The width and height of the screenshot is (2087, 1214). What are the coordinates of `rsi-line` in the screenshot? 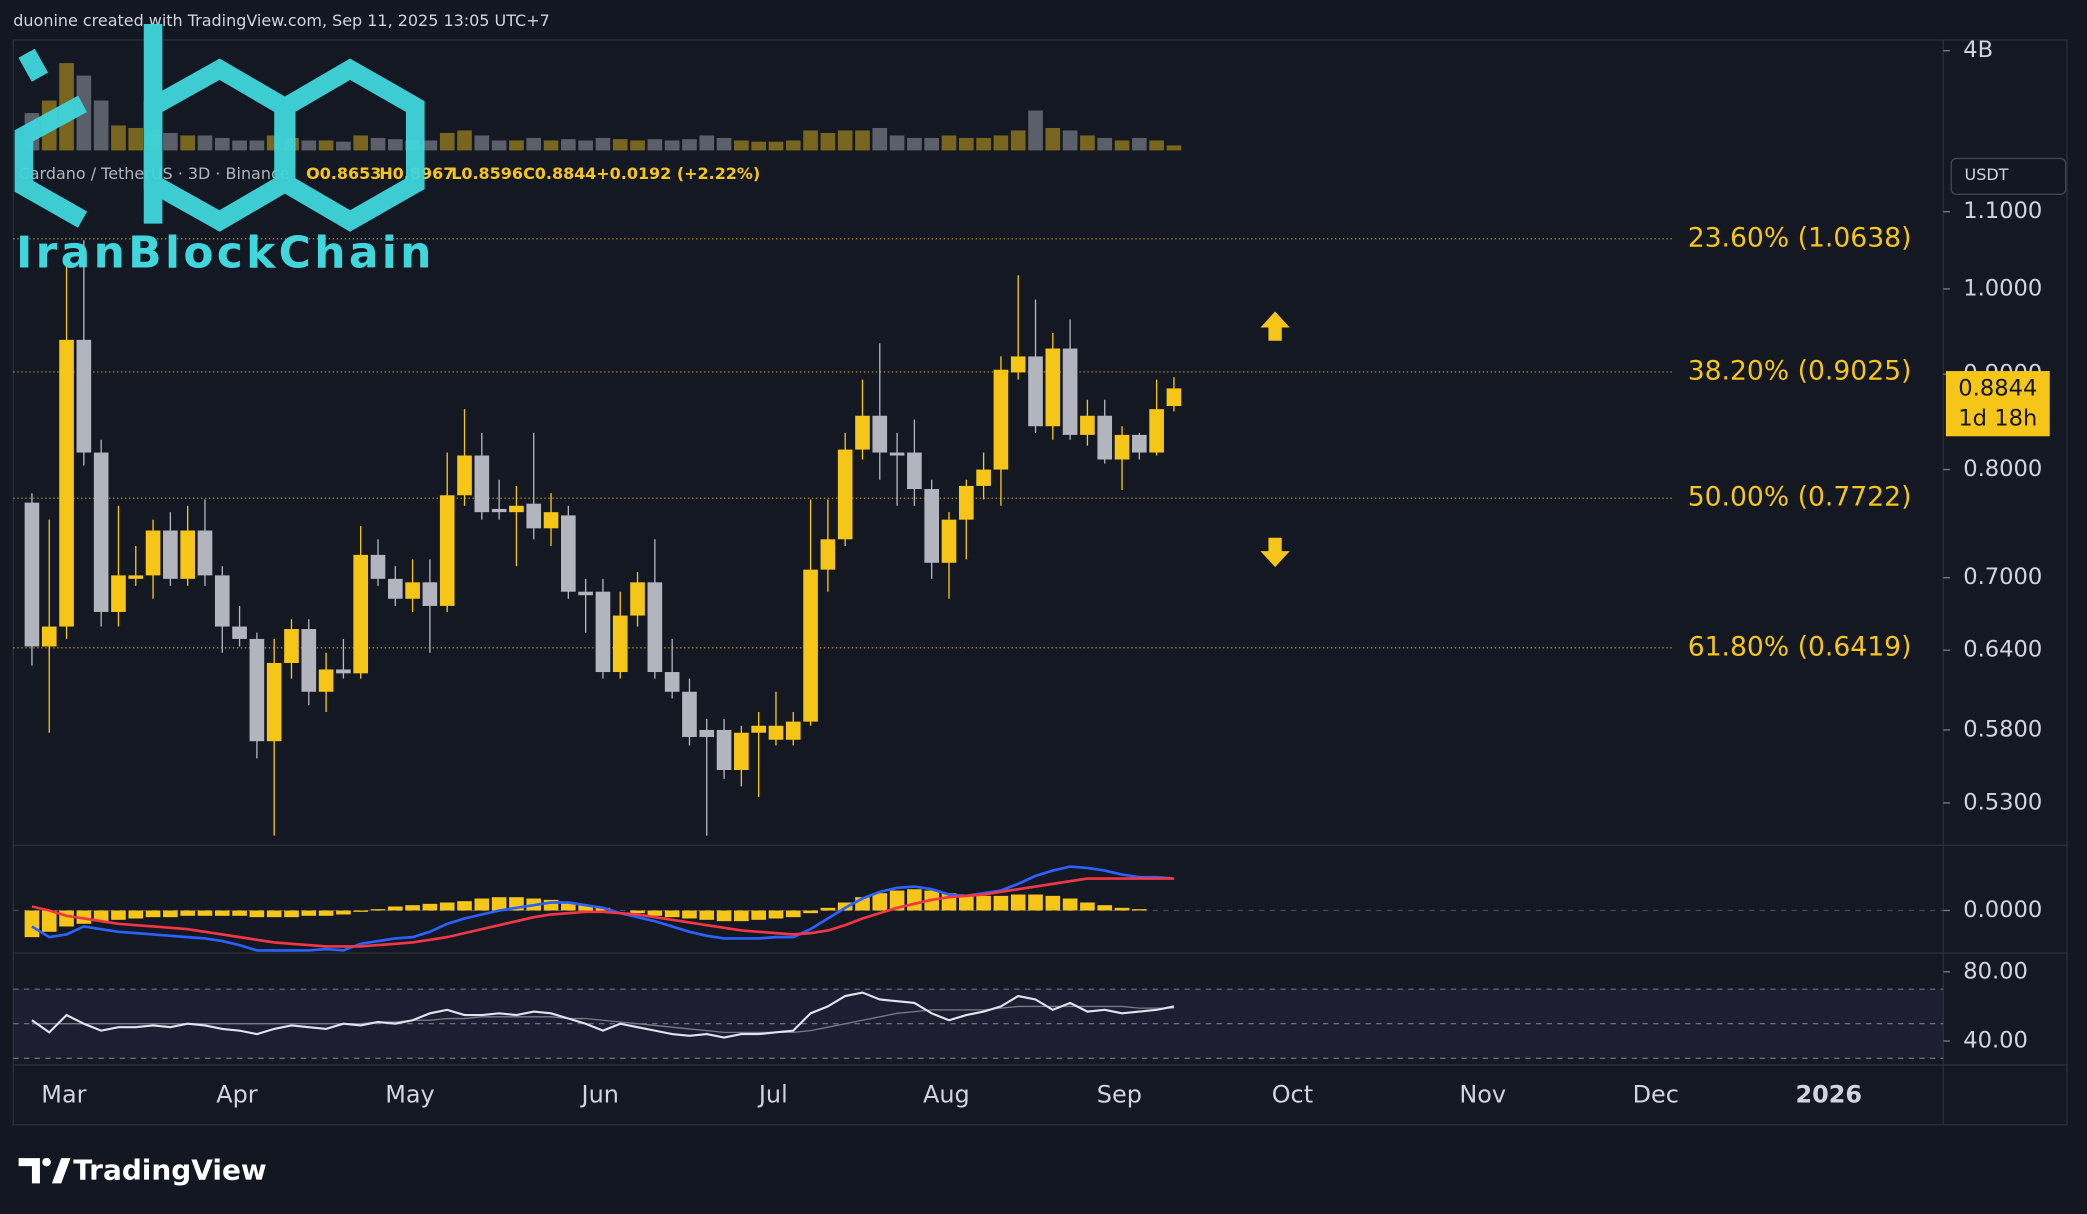 It's located at (602, 1019).